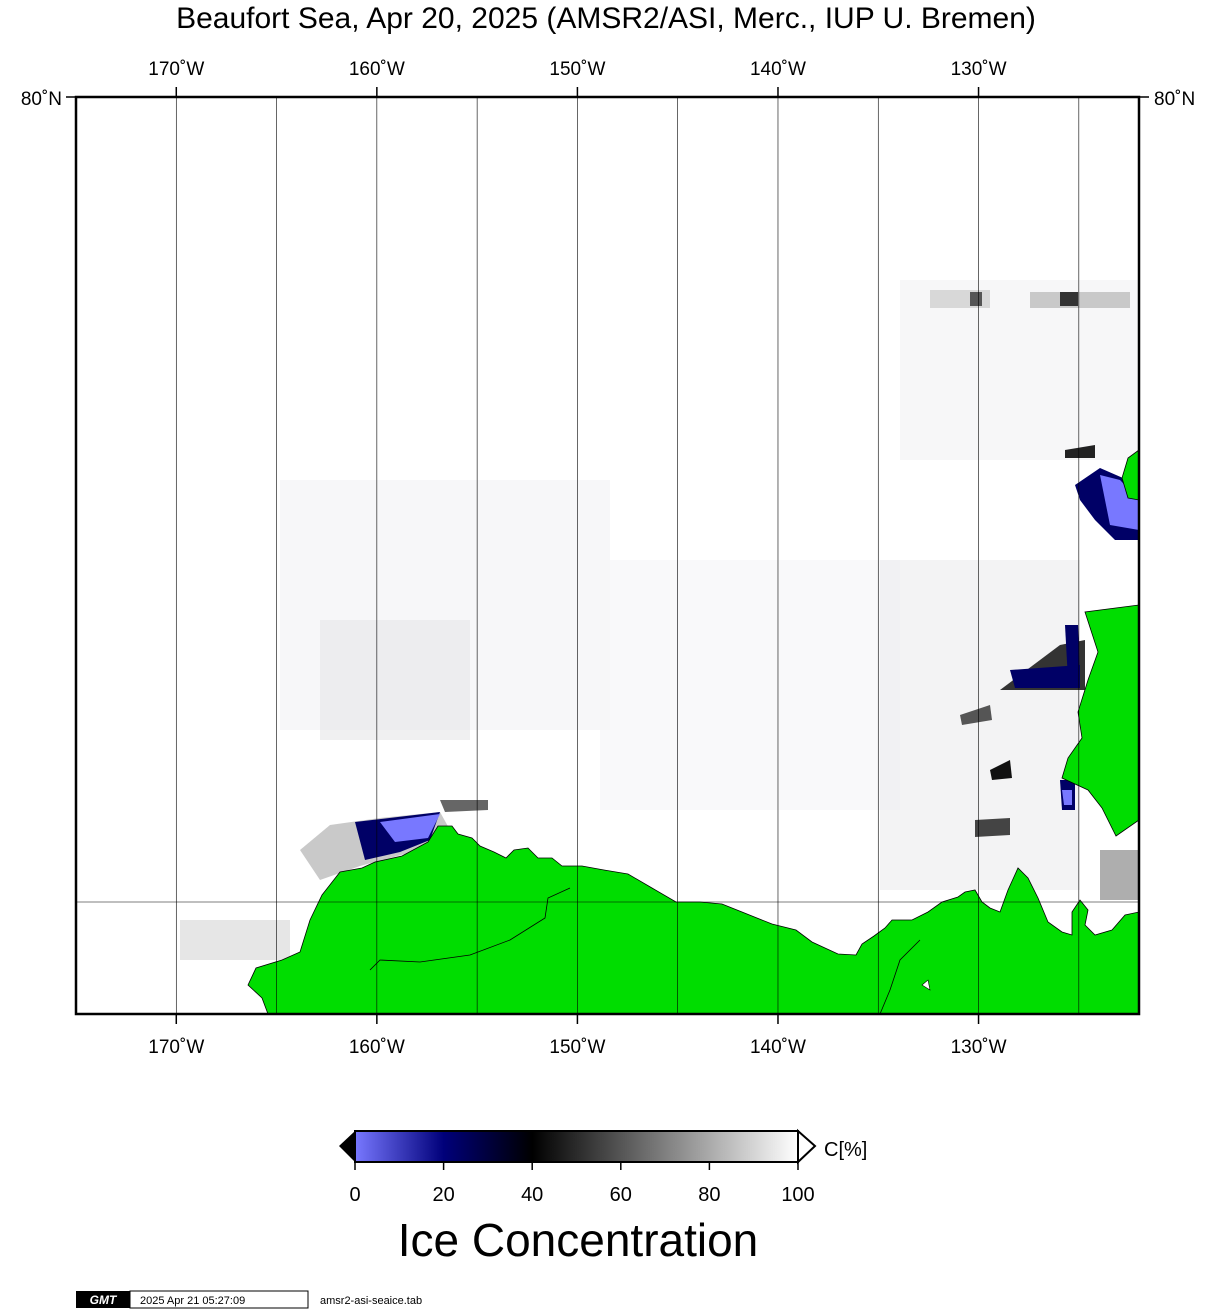 The height and width of the screenshot is (1310, 1213). What do you see at coordinates (41, 99) in the screenshot?
I see `lat-label-left: 80˚N` at bounding box center [41, 99].